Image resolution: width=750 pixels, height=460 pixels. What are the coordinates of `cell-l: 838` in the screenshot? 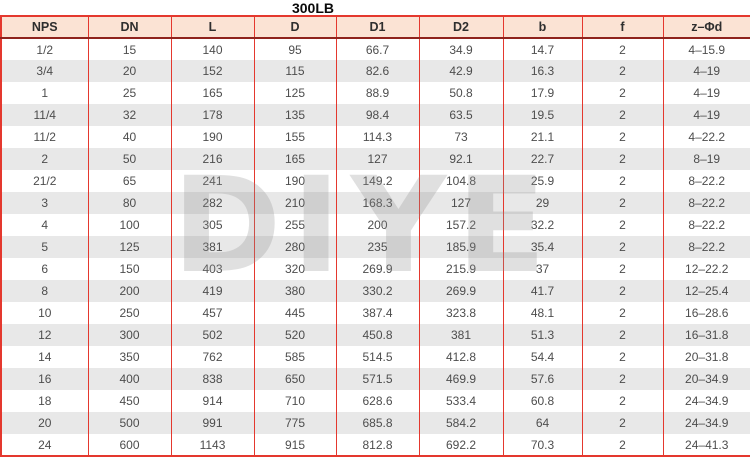 It's located at (212, 379).